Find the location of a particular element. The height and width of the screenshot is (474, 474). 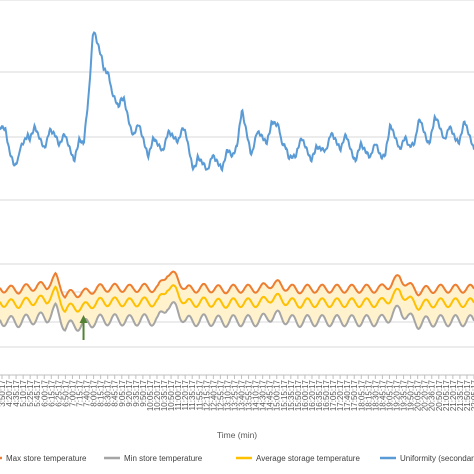

x-tick-label: 4:20:17 is located at coordinates (9, 392).